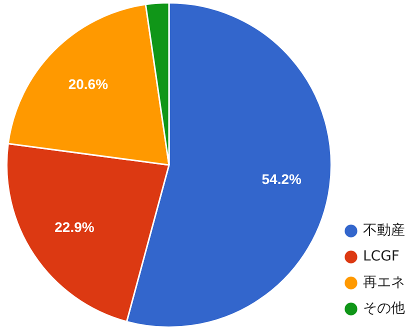 The image size is (417, 332). I want to click on data-label: 20.6%, so click(88, 84).